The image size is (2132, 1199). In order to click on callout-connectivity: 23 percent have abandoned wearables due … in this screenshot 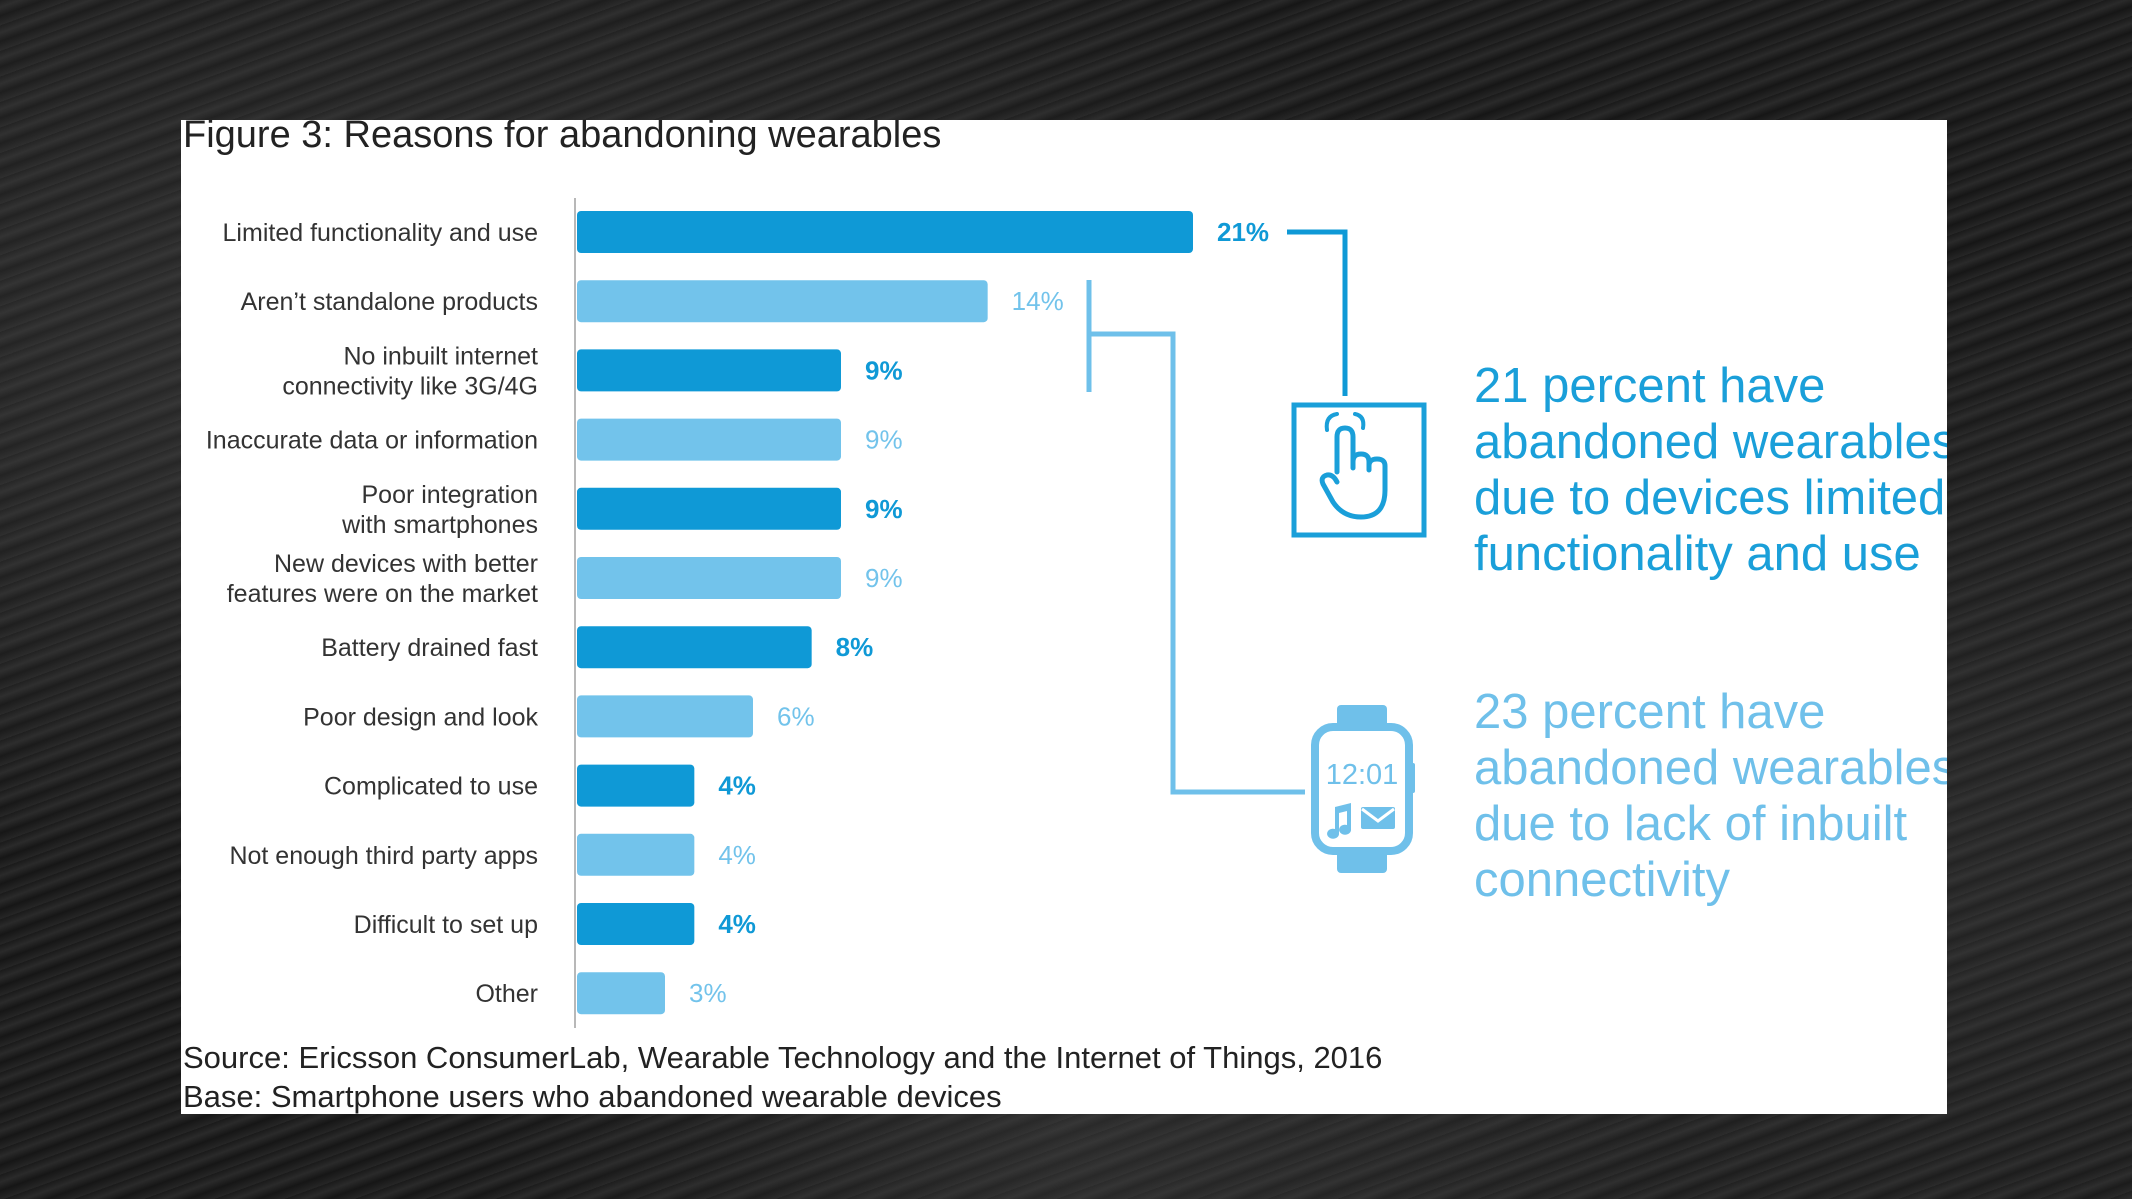, I will do `click(1710, 796)`.